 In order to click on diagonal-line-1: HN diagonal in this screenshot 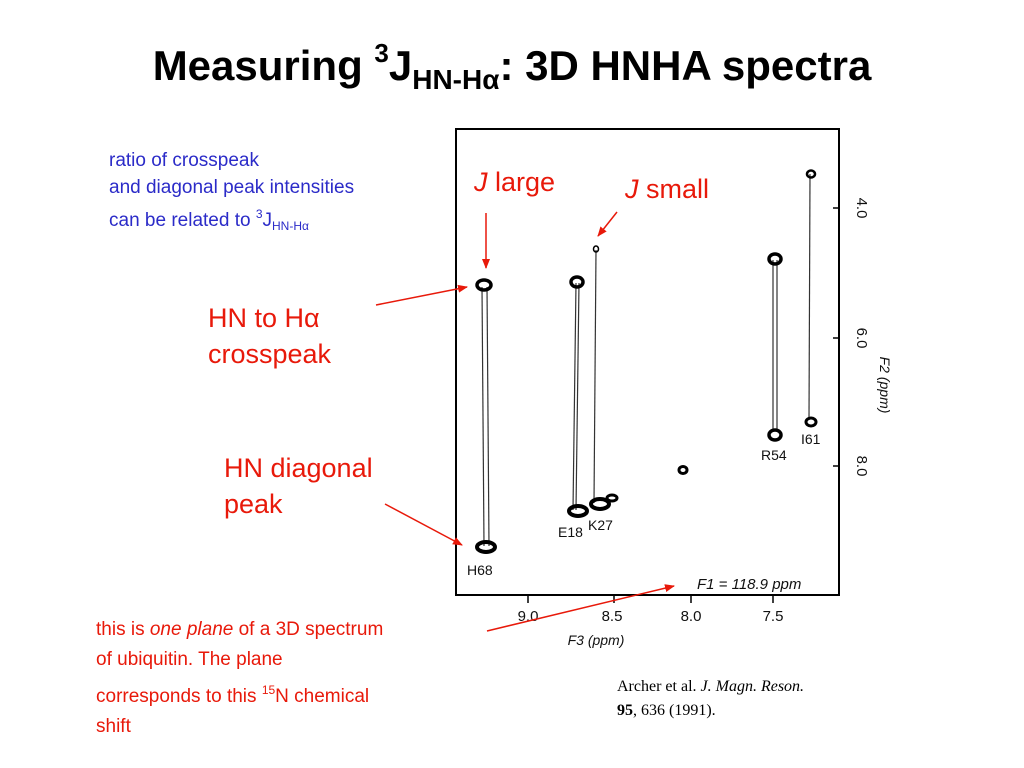, I will do `click(298, 468)`.